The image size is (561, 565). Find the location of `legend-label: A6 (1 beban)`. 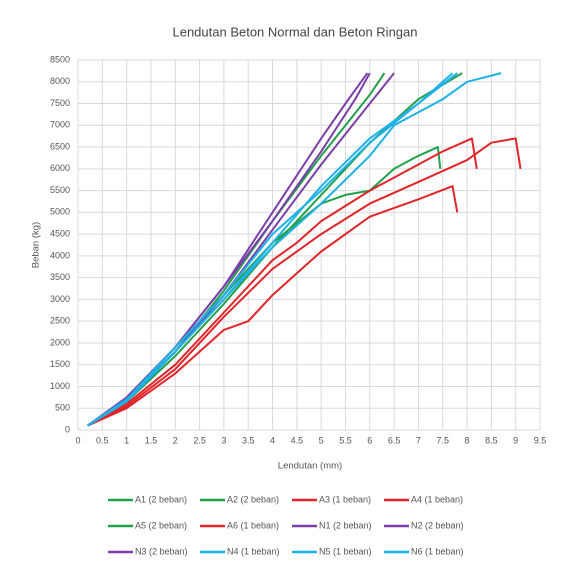

legend-label: A6 (1 beban) is located at coordinates (253, 525).